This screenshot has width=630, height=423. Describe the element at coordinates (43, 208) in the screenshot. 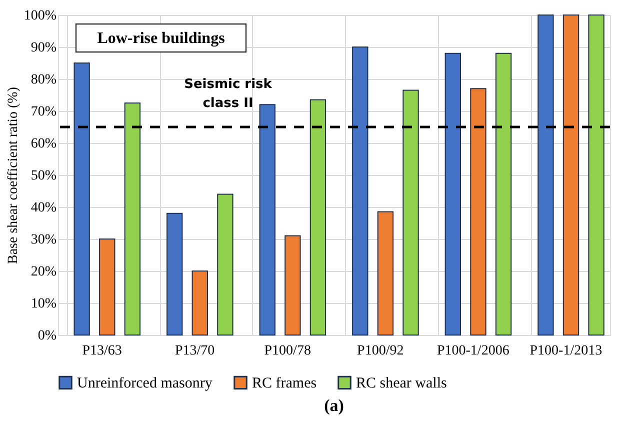

I see `y-tick-label: 40%` at that location.